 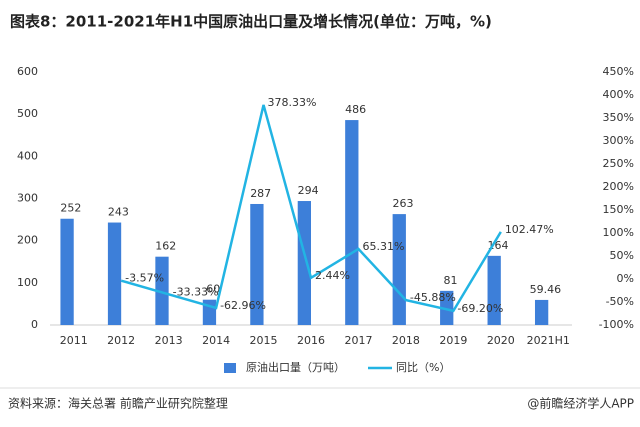 I want to click on y2-tick-label: 250%, so click(x=618, y=163).